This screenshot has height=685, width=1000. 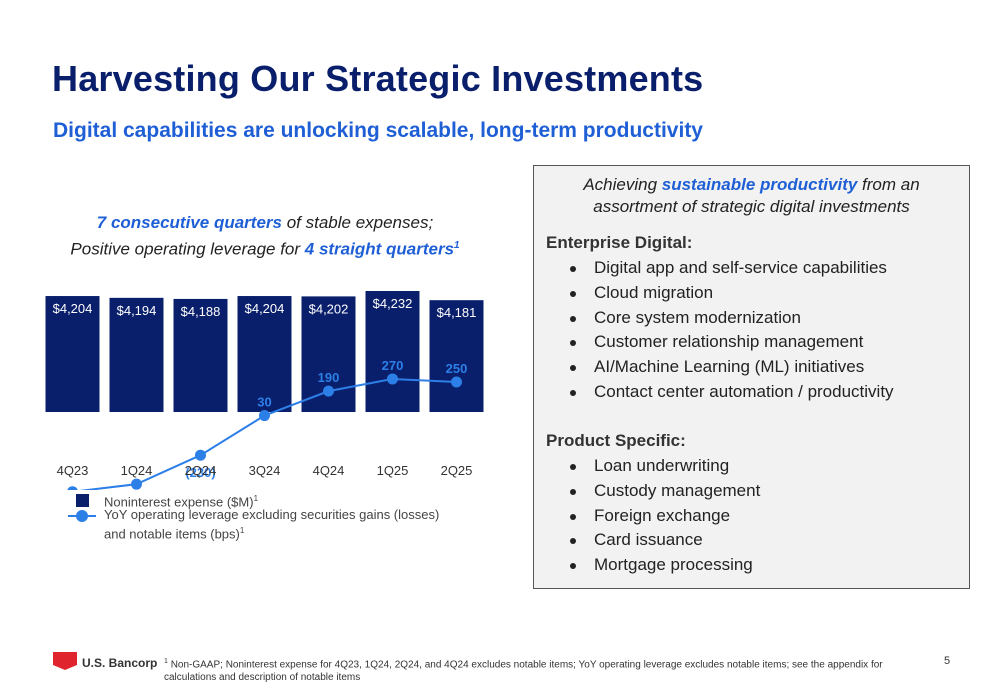 What do you see at coordinates (947, 661) in the screenshot?
I see `page-number: 5` at bounding box center [947, 661].